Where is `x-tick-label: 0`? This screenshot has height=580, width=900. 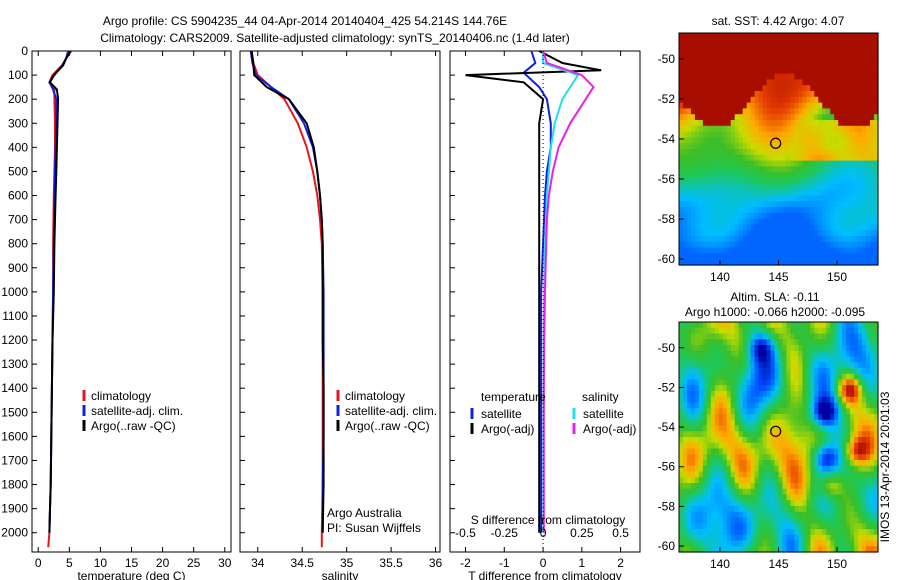 x-tick-label: 0 is located at coordinates (543, 563).